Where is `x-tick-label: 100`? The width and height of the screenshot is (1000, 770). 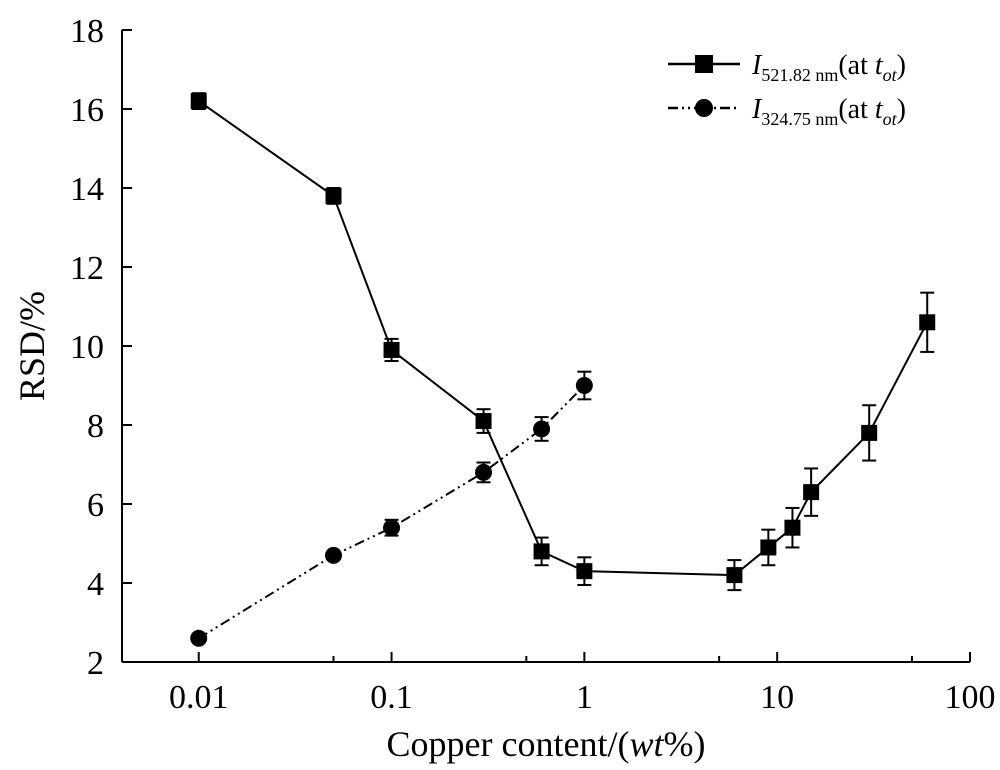
x-tick-label: 100 is located at coordinates (970, 697).